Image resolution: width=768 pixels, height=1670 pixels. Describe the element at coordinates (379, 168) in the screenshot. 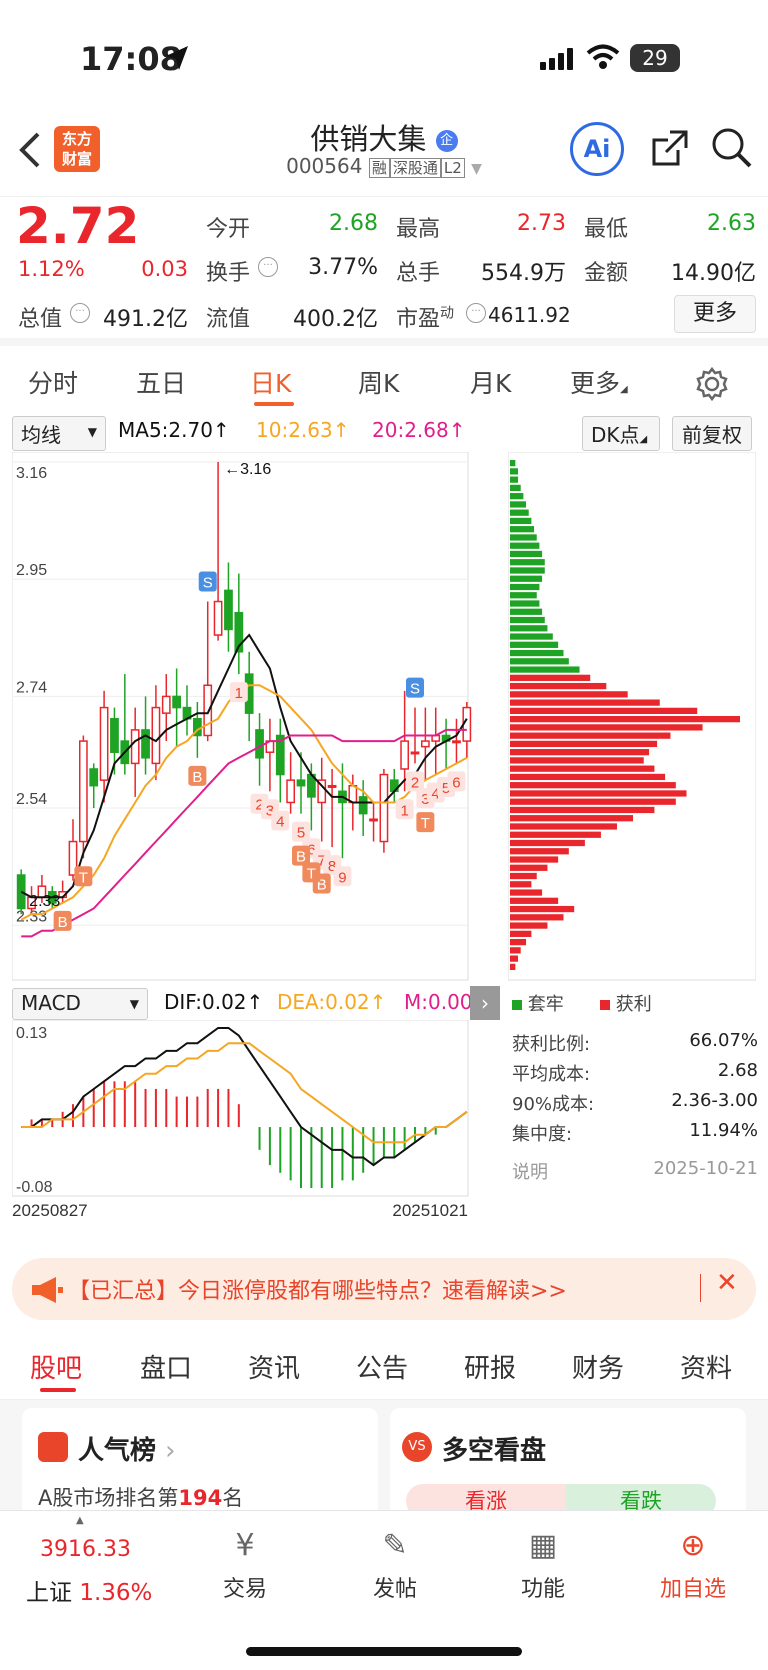

I see `tag-margin: 融` at that location.